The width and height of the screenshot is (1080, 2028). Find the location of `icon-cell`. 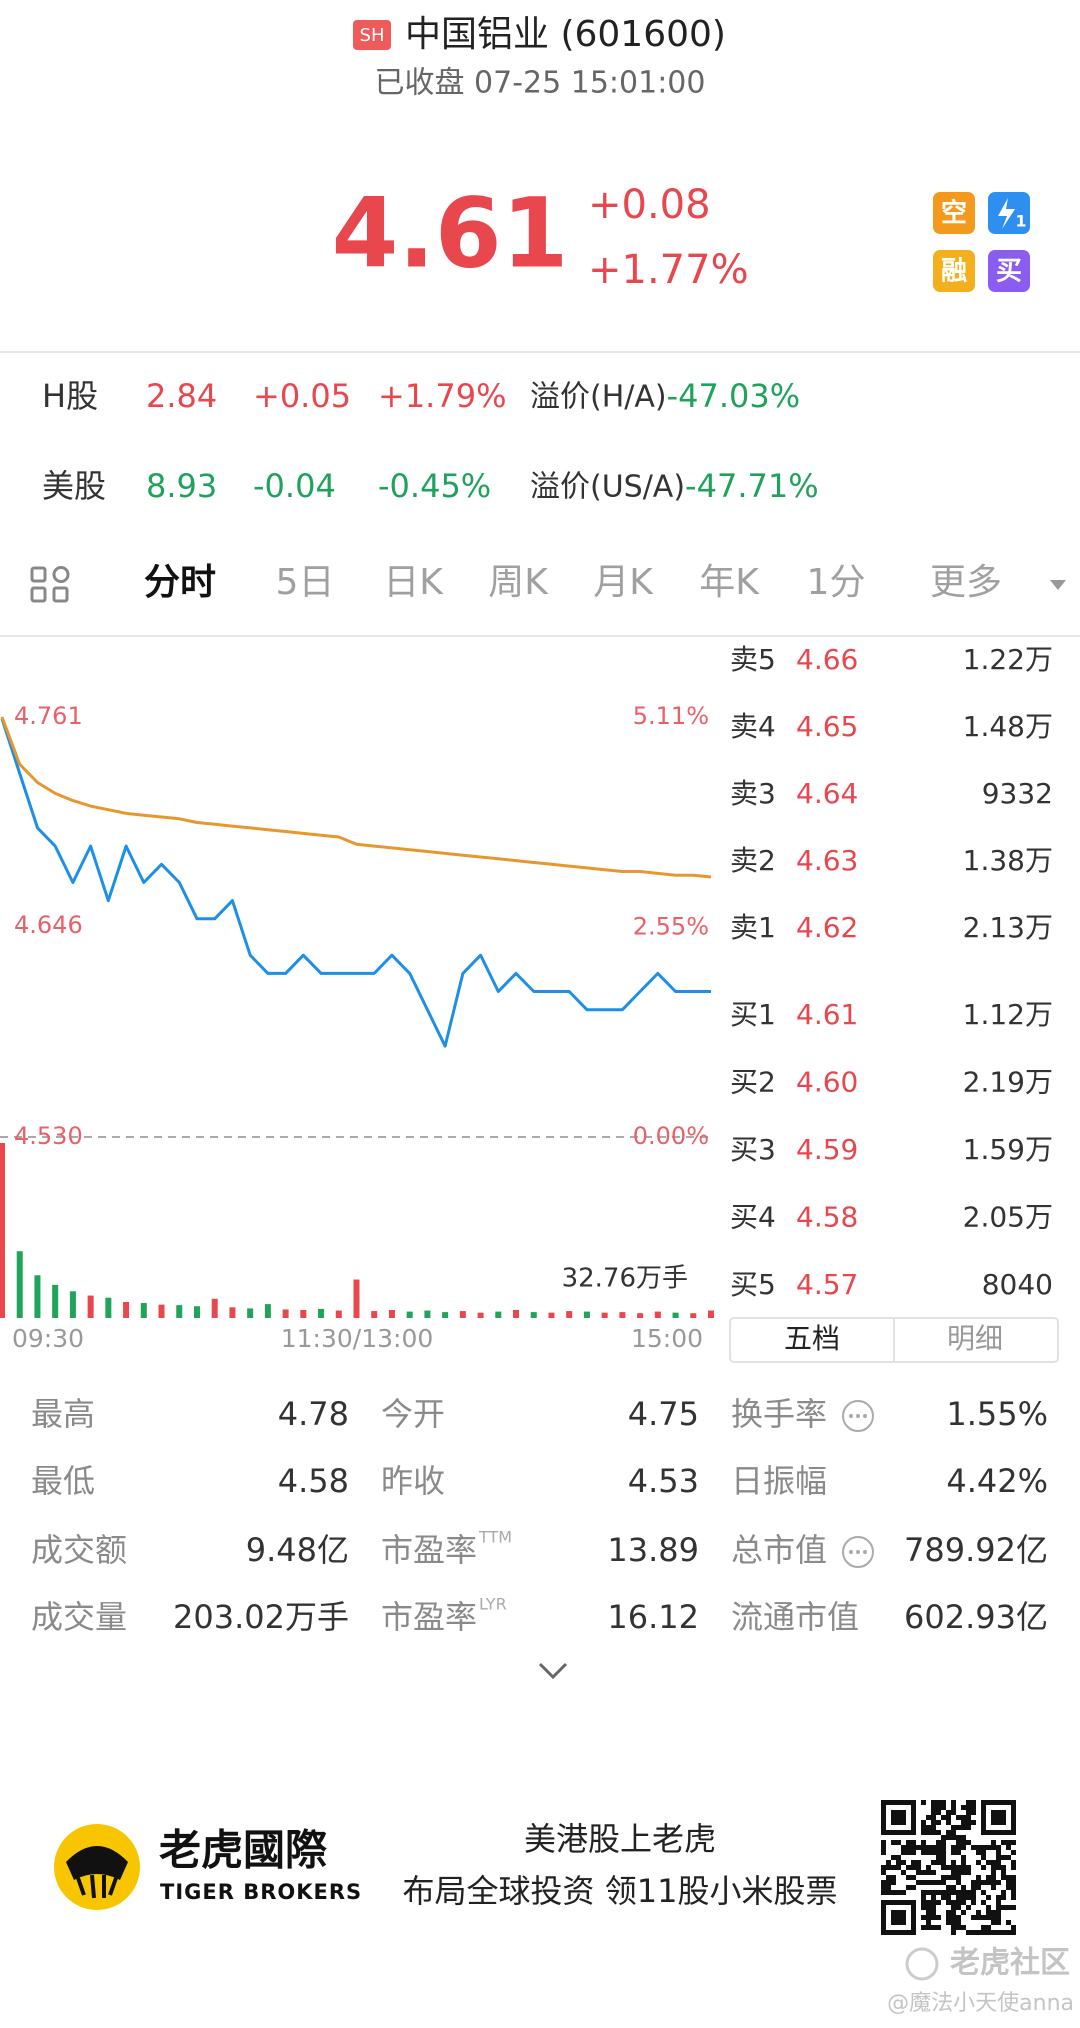

icon-cell is located at coordinates (61, 574).